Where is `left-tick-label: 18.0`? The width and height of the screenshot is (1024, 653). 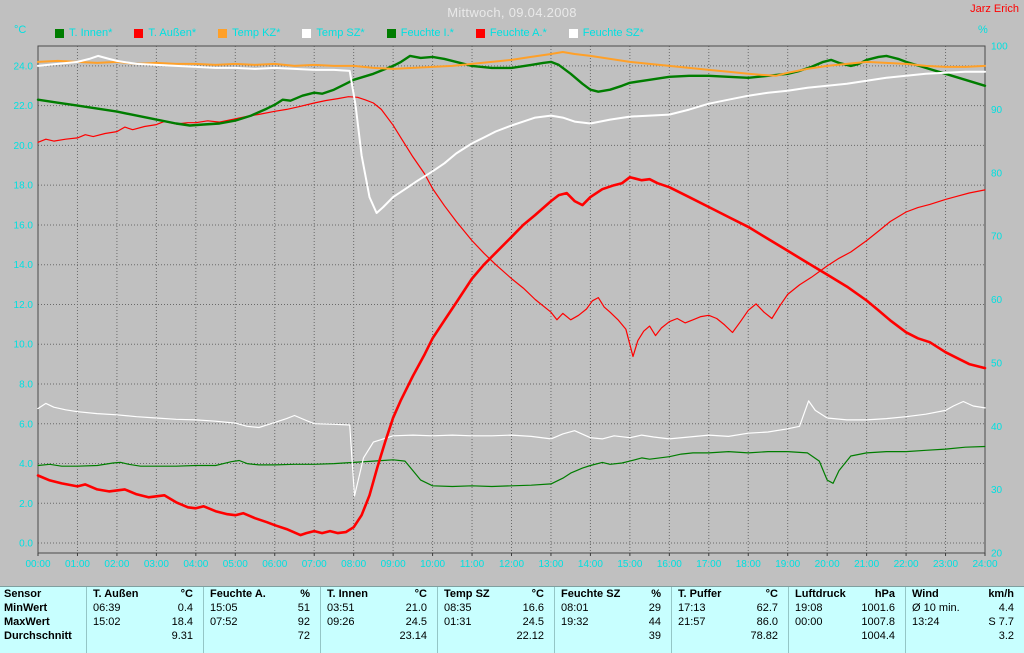
left-tick-label: 18.0 is located at coordinates (24, 186).